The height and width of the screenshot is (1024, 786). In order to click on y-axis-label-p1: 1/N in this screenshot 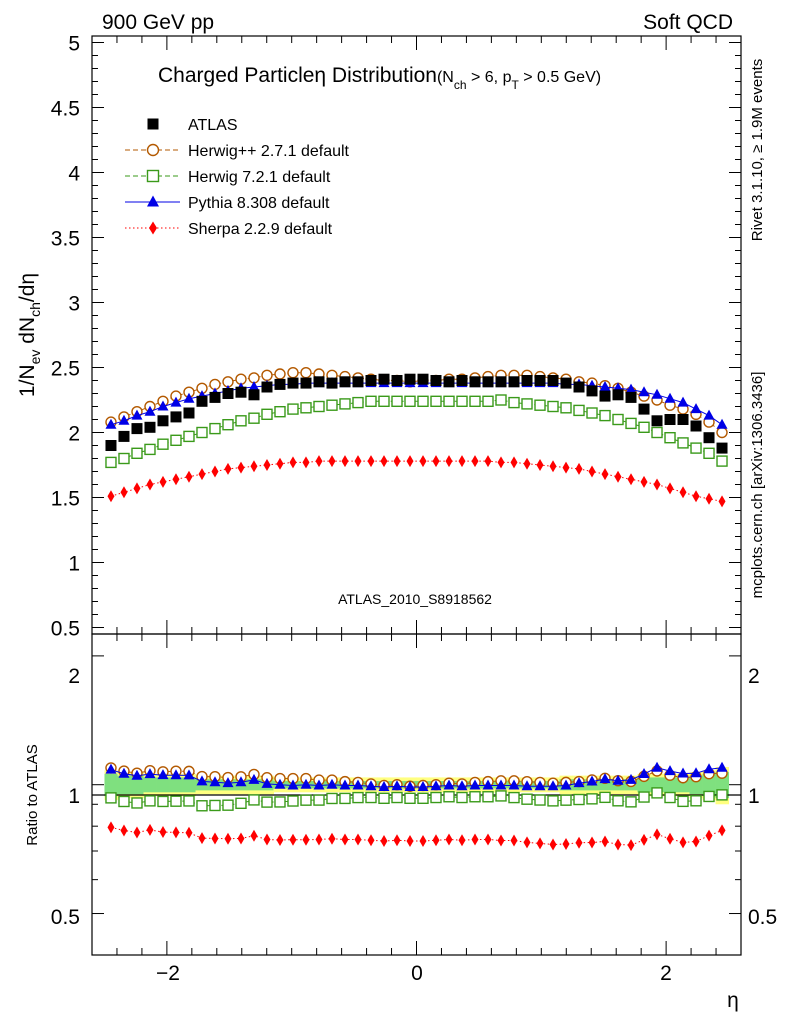, I will do `click(27, 380)`.